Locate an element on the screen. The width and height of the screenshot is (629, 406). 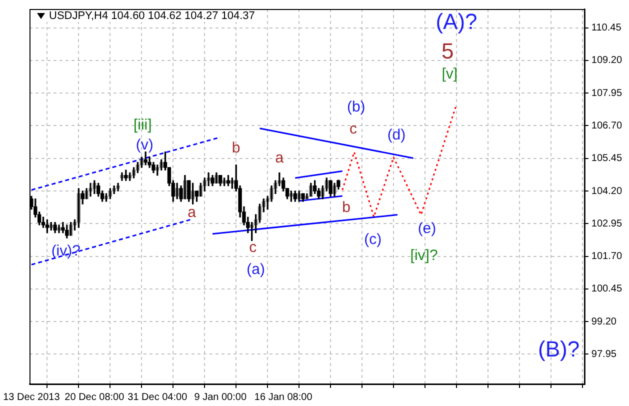
annotation: [iii] is located at coordinates (142, 125).